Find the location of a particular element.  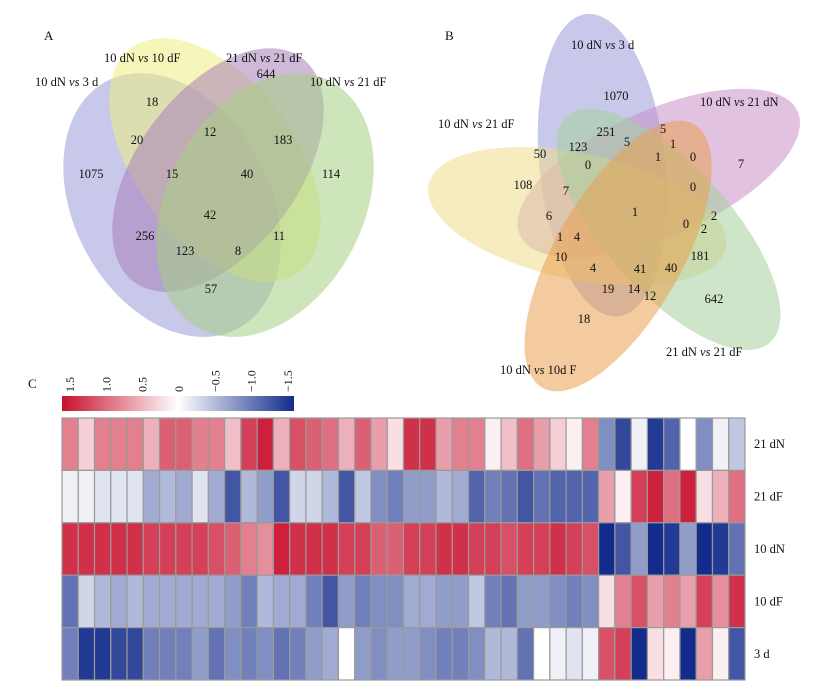

panel-label-b: B is located at coordinates (449, 35).